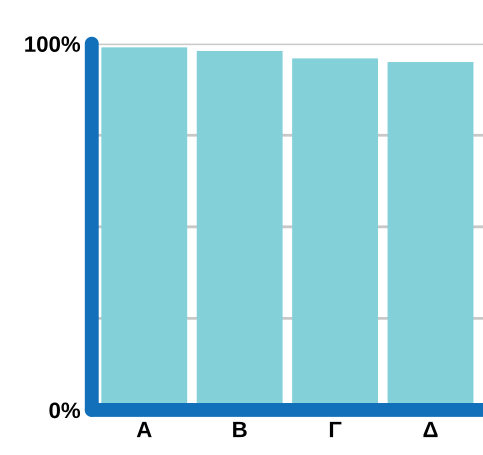 This screenshot has height=455, width=483. I want to click on x-tick-label: Α, so click(144, 430).